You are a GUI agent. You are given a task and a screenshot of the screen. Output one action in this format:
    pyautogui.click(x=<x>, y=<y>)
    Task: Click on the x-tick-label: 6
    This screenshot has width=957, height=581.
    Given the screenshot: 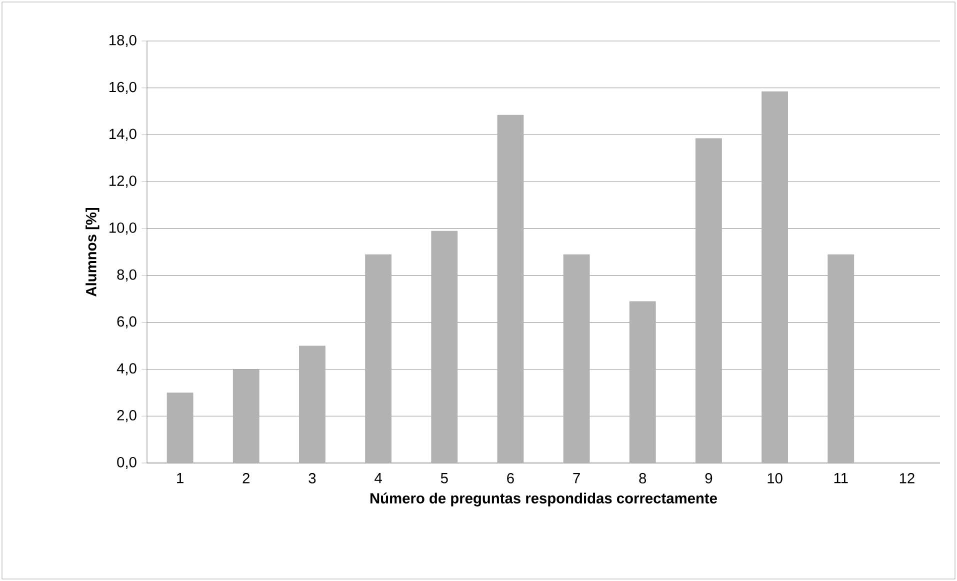 What is the action you would take?
    pyautogui.click(x=510, y=478)
    